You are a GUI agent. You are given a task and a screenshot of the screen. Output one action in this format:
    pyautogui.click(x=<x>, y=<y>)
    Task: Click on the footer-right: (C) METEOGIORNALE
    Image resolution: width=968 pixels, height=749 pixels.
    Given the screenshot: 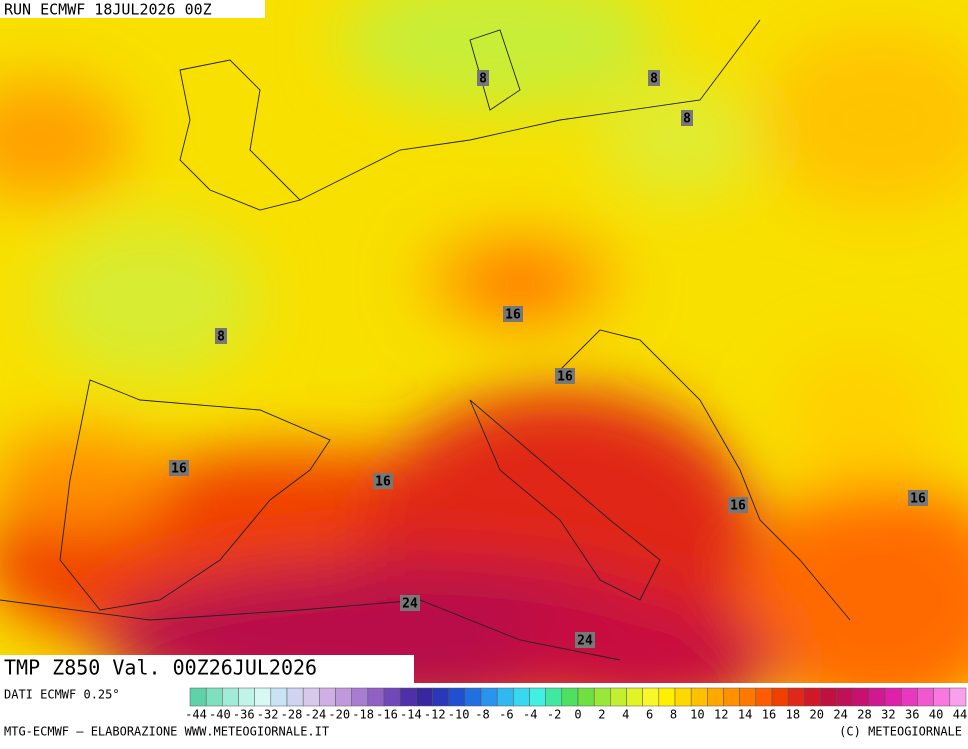 What is the action you would take?
    pyautogui.click(x=900, y=732)
    